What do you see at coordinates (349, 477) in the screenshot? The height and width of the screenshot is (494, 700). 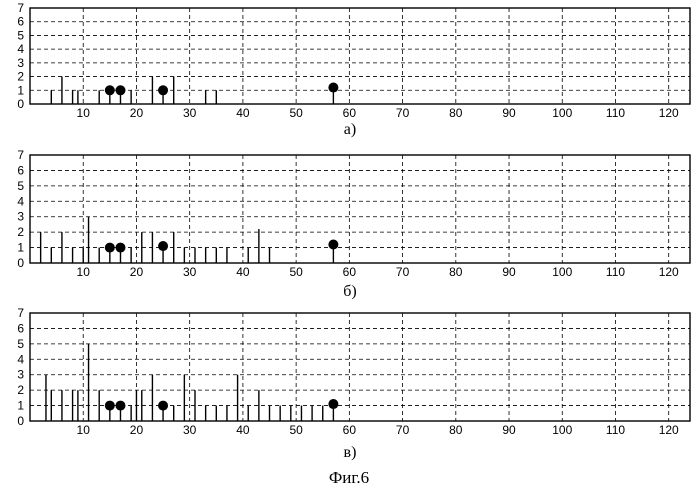 I see `figure-caption: Фиг.6` at bounding box center [349, 477].